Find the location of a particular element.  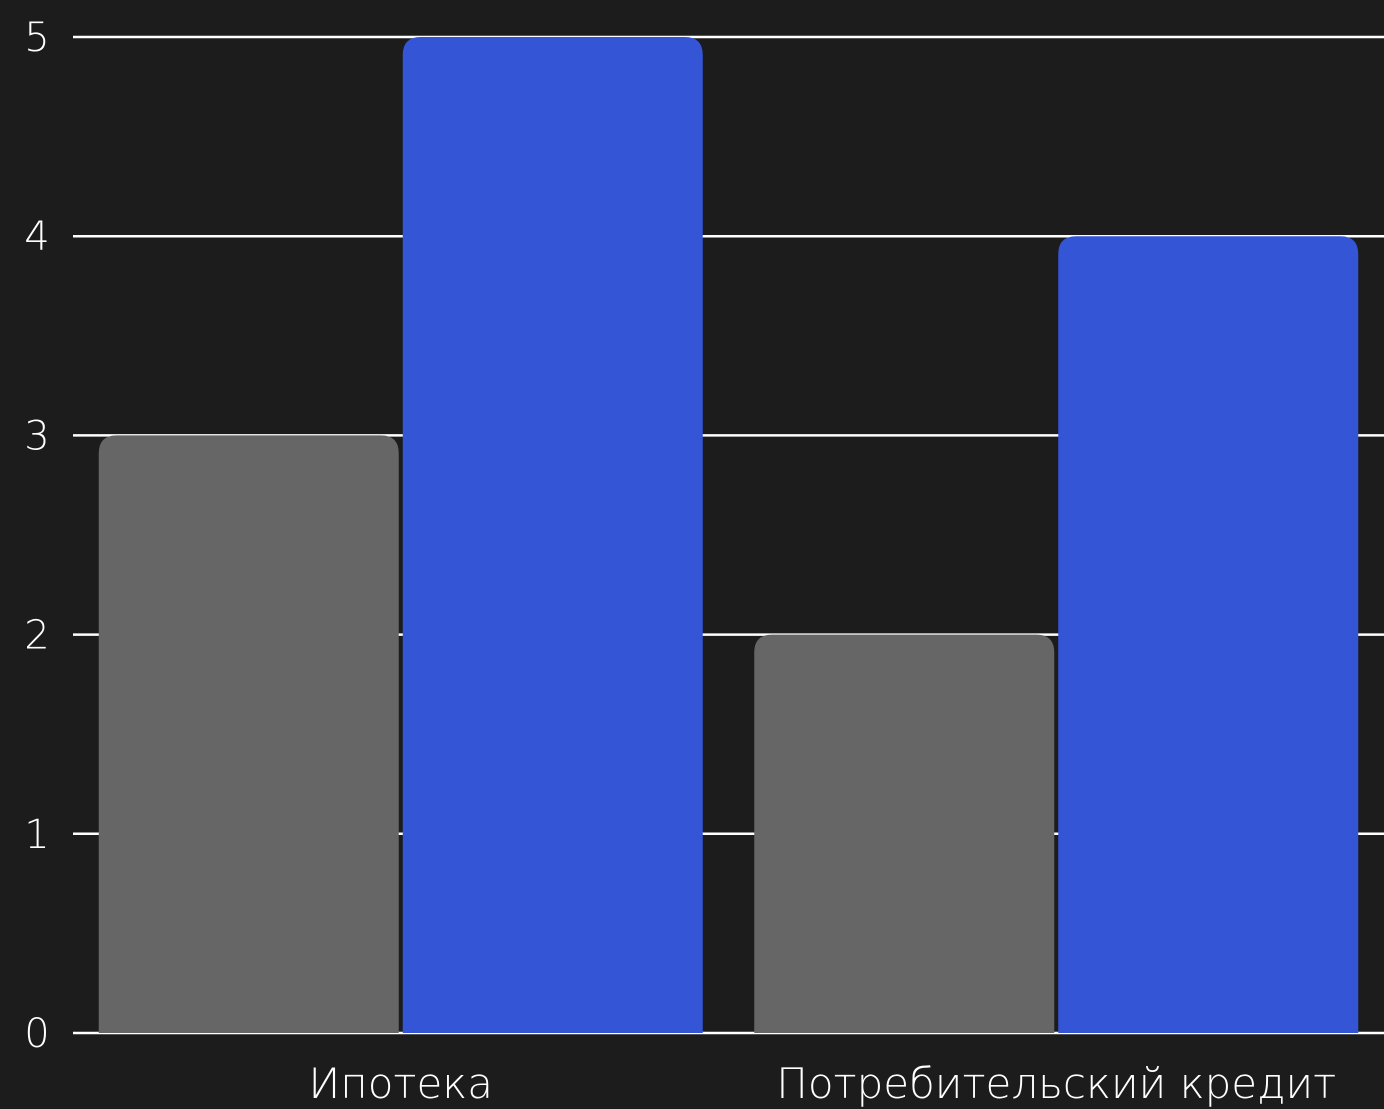

y-tick-label-0: 0 is located at coordinates (36, 1034).